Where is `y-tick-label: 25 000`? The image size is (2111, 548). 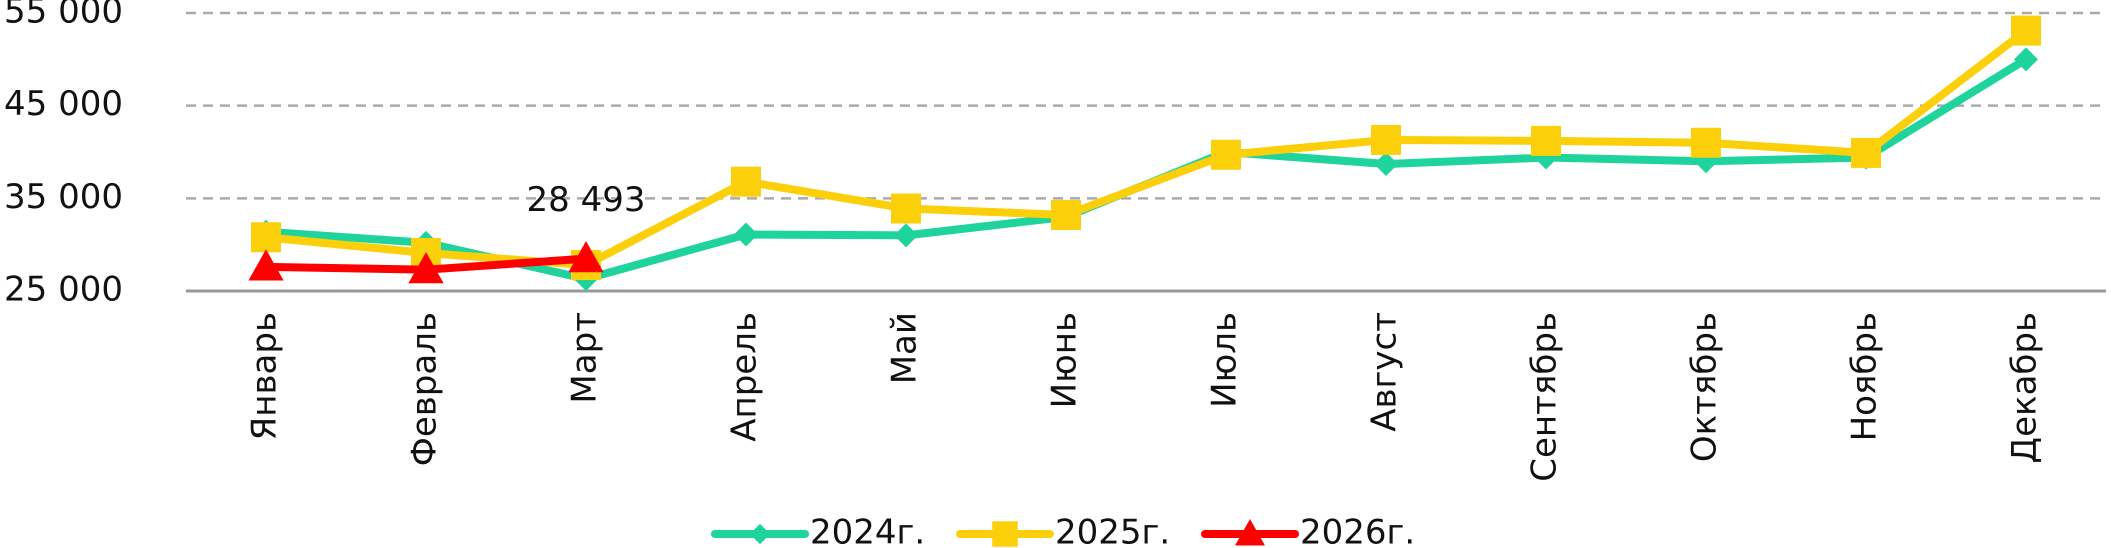 y-tick-label: 25 000 is located at coordinates (63, 290).